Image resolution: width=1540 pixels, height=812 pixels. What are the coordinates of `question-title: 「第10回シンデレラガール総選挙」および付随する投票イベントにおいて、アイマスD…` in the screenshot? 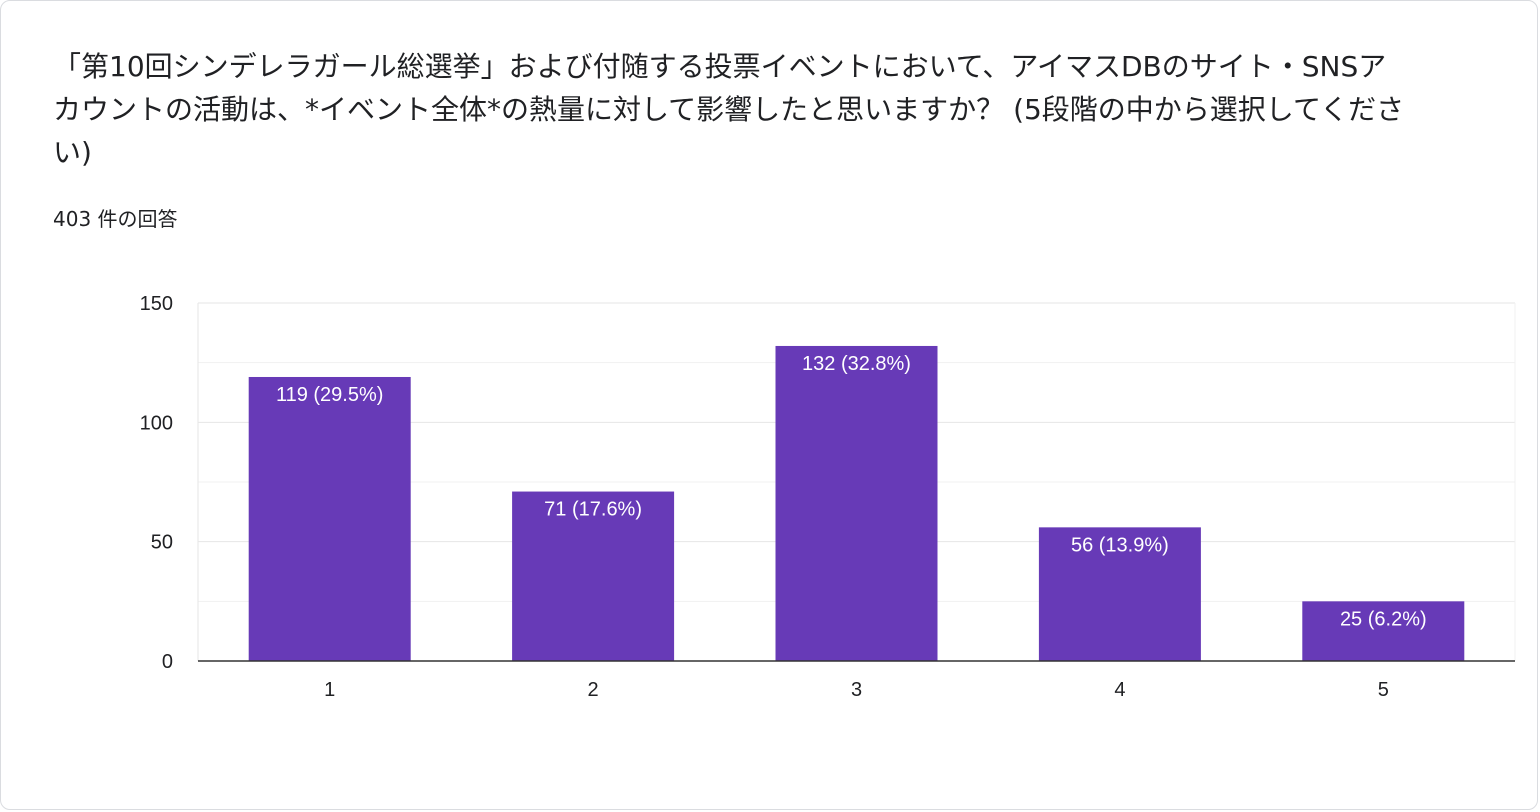 It's located at (729, 109).